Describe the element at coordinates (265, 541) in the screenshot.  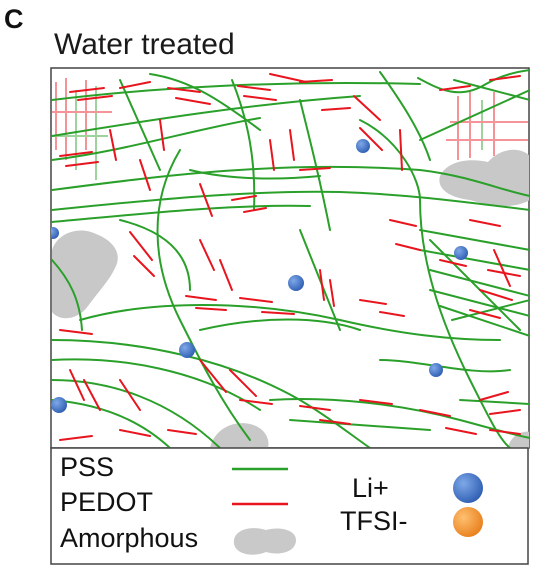
I see `legend-swatch-amorphous` at that location.